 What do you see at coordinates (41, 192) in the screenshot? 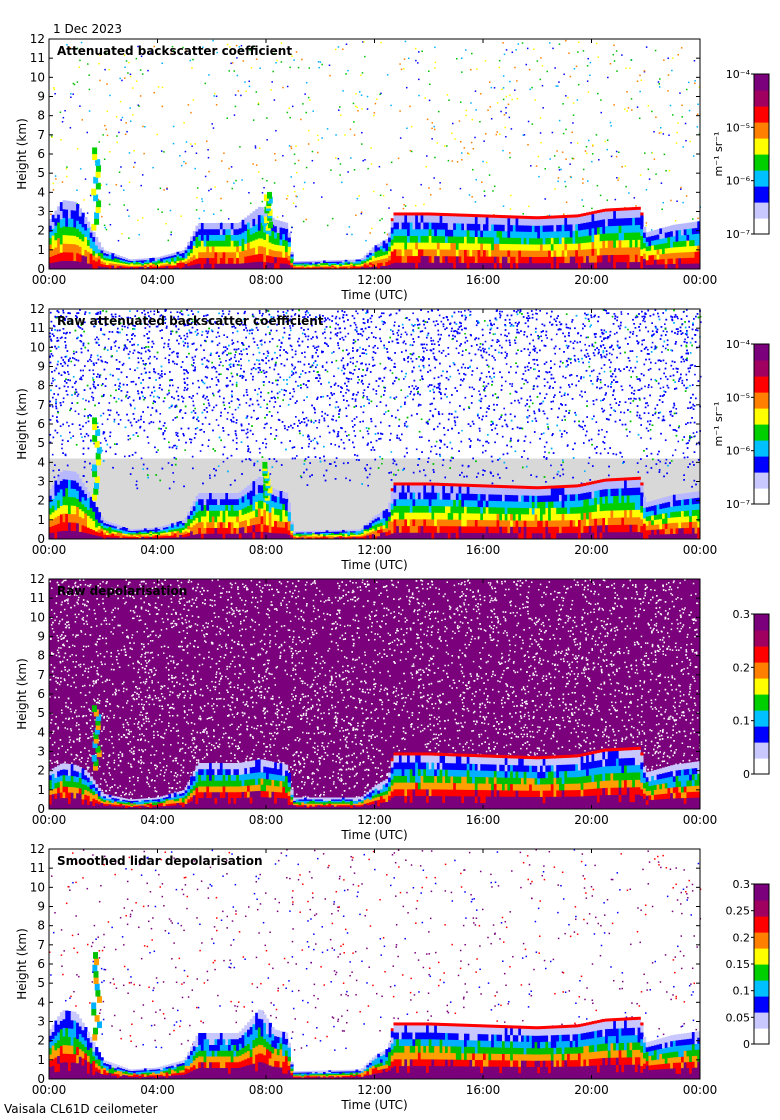
I see `y-tick-label: 4` at bounding box center [41, 192].